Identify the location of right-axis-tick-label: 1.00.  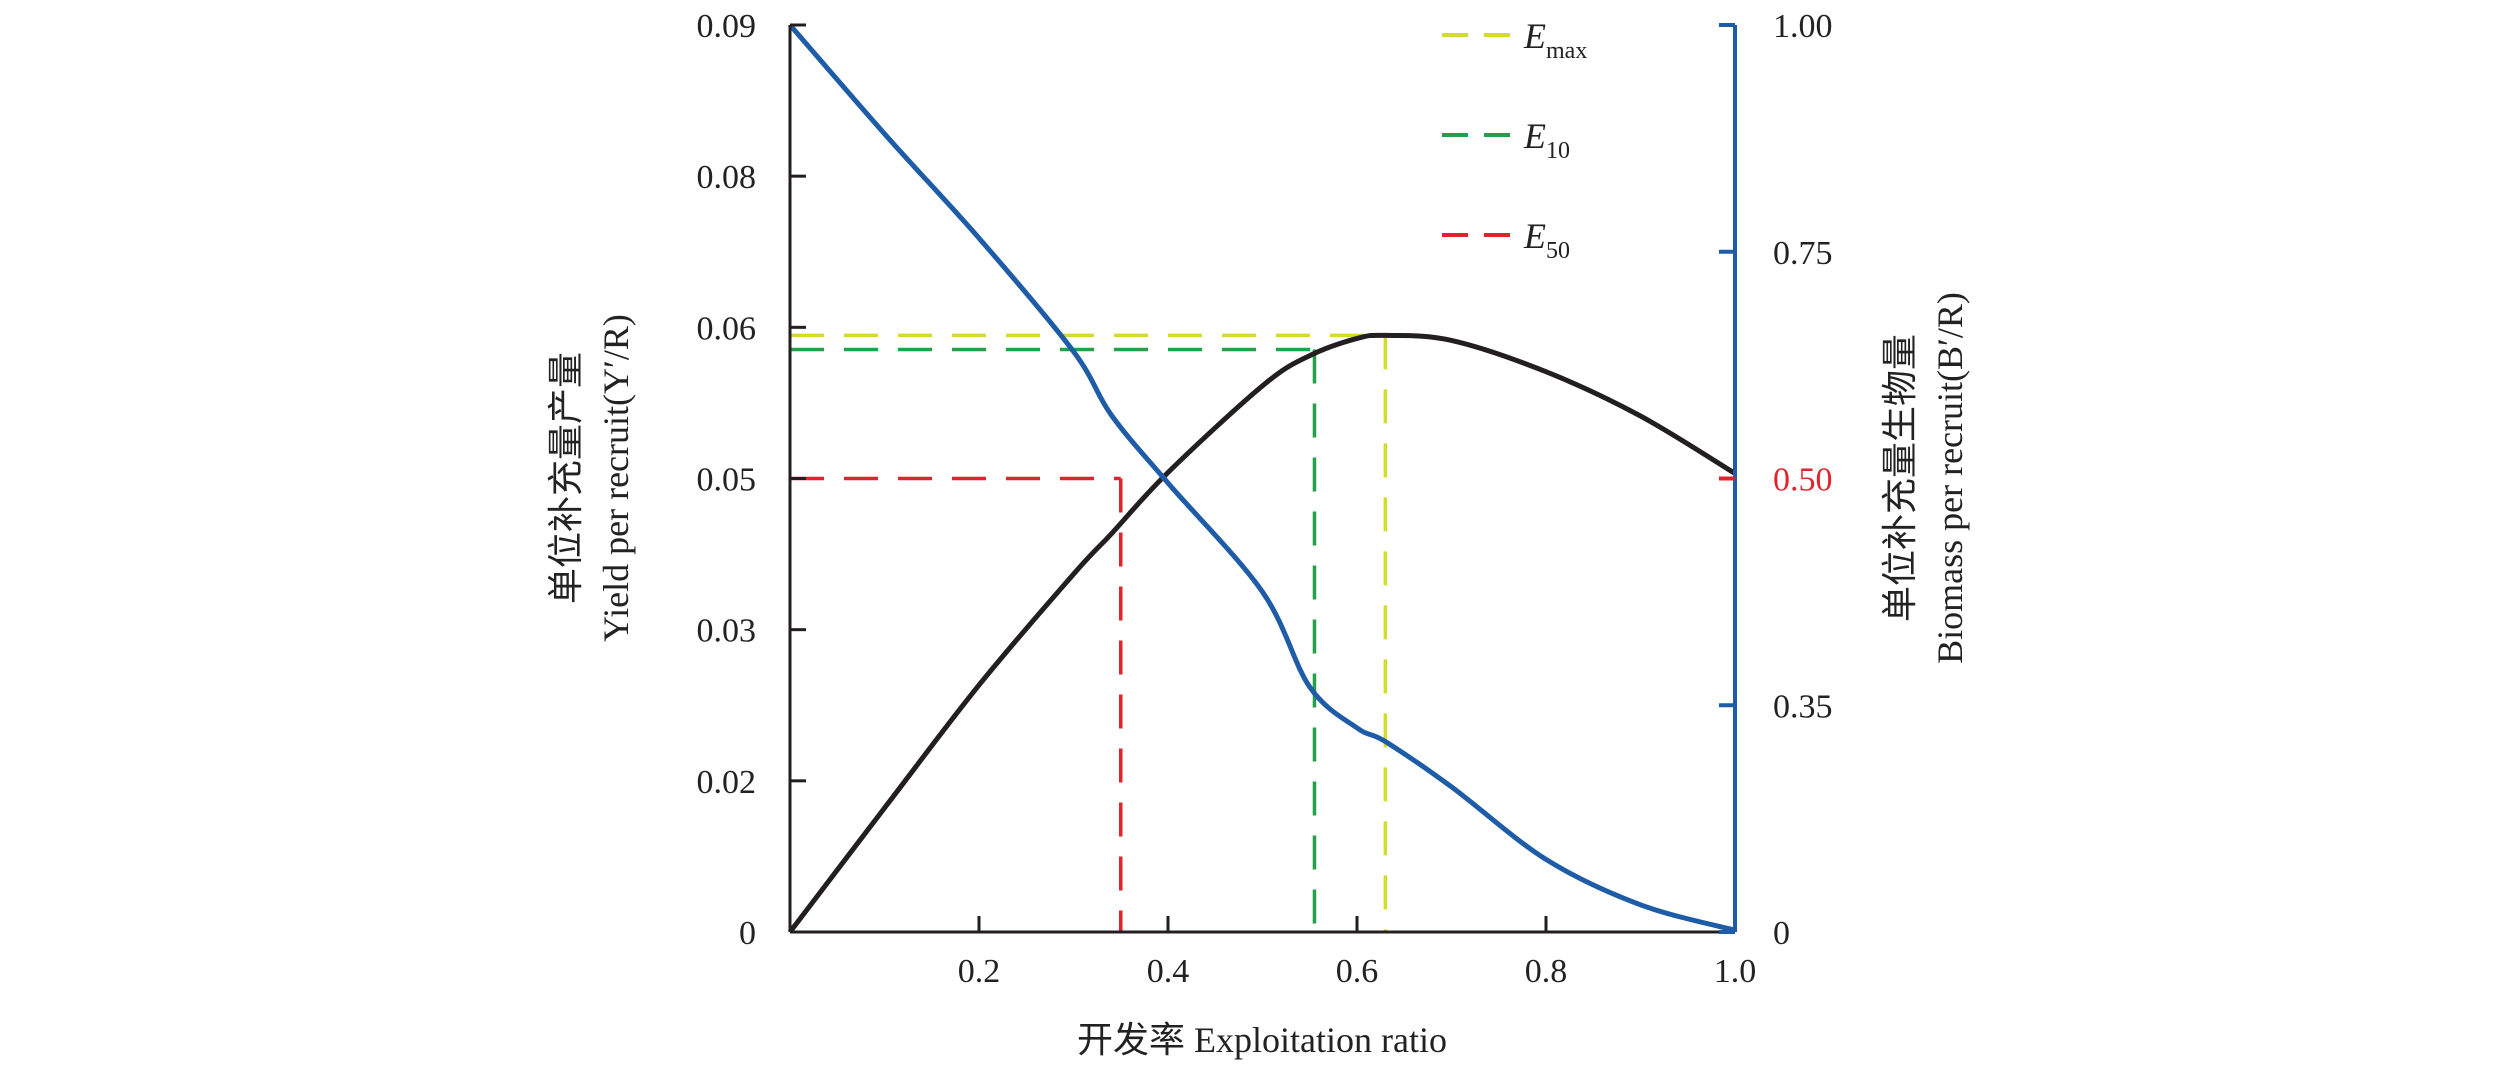
(1803, 26).